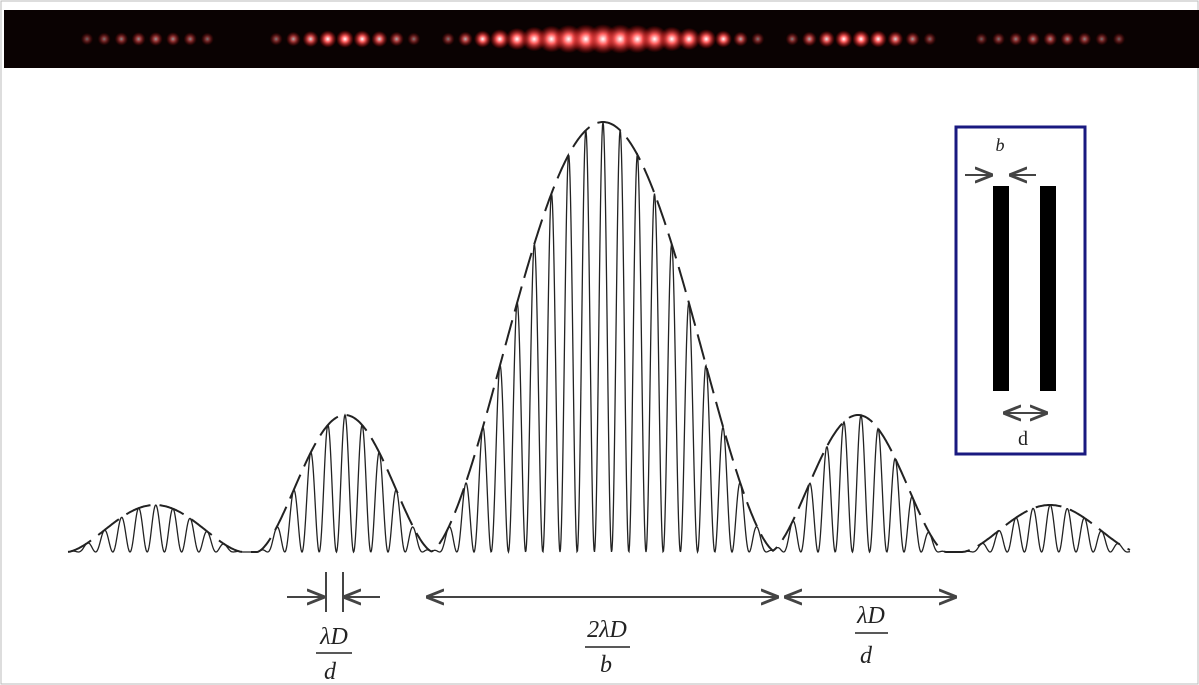 The image size is (1199, 685). What do you see at coordinates (1000, 145) in the screenshot?
I see `slit-width-label: b` at bounding box center [1000, 145].